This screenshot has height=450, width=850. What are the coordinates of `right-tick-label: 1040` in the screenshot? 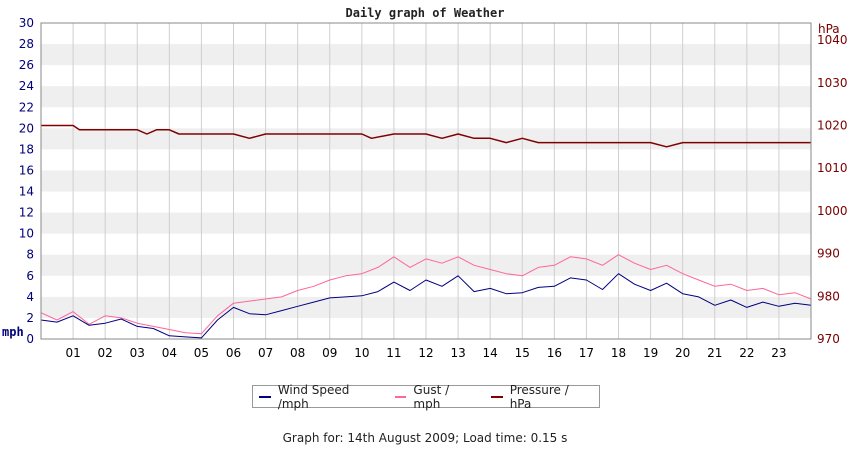 It's located at (832, 40).